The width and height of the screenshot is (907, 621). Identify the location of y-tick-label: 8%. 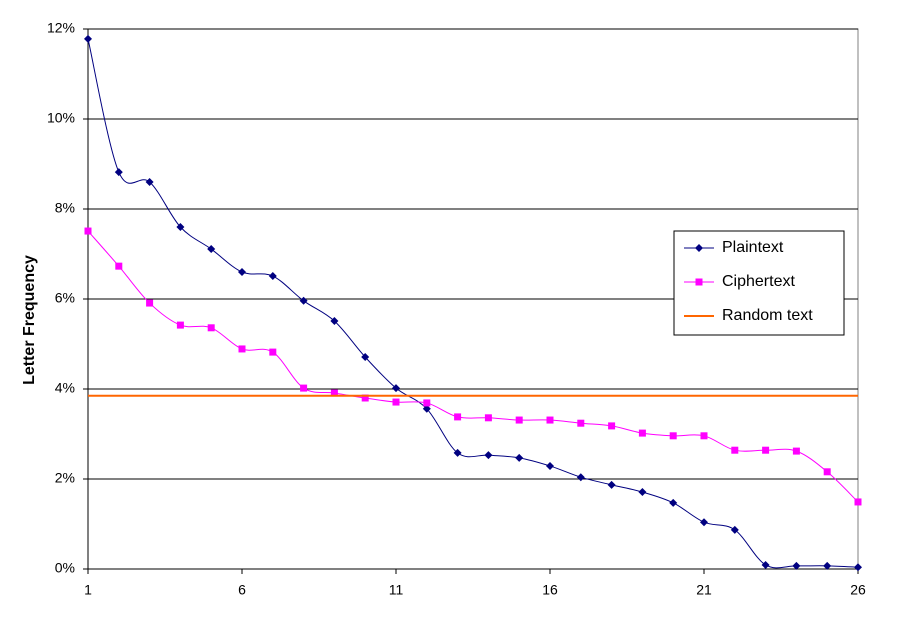
(65, 208).